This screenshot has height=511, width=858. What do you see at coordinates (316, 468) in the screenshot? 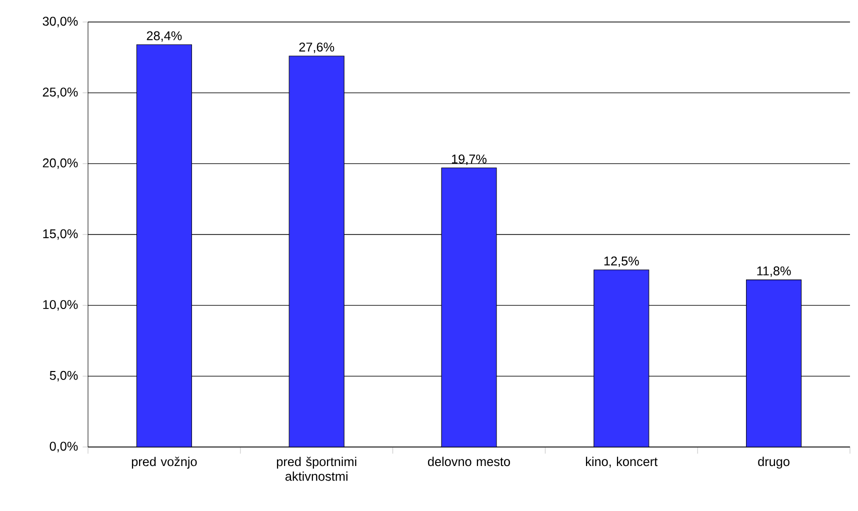
I see `x-tick-label: pred športnimi aktivnostmi` at bounding box center [316, 468].